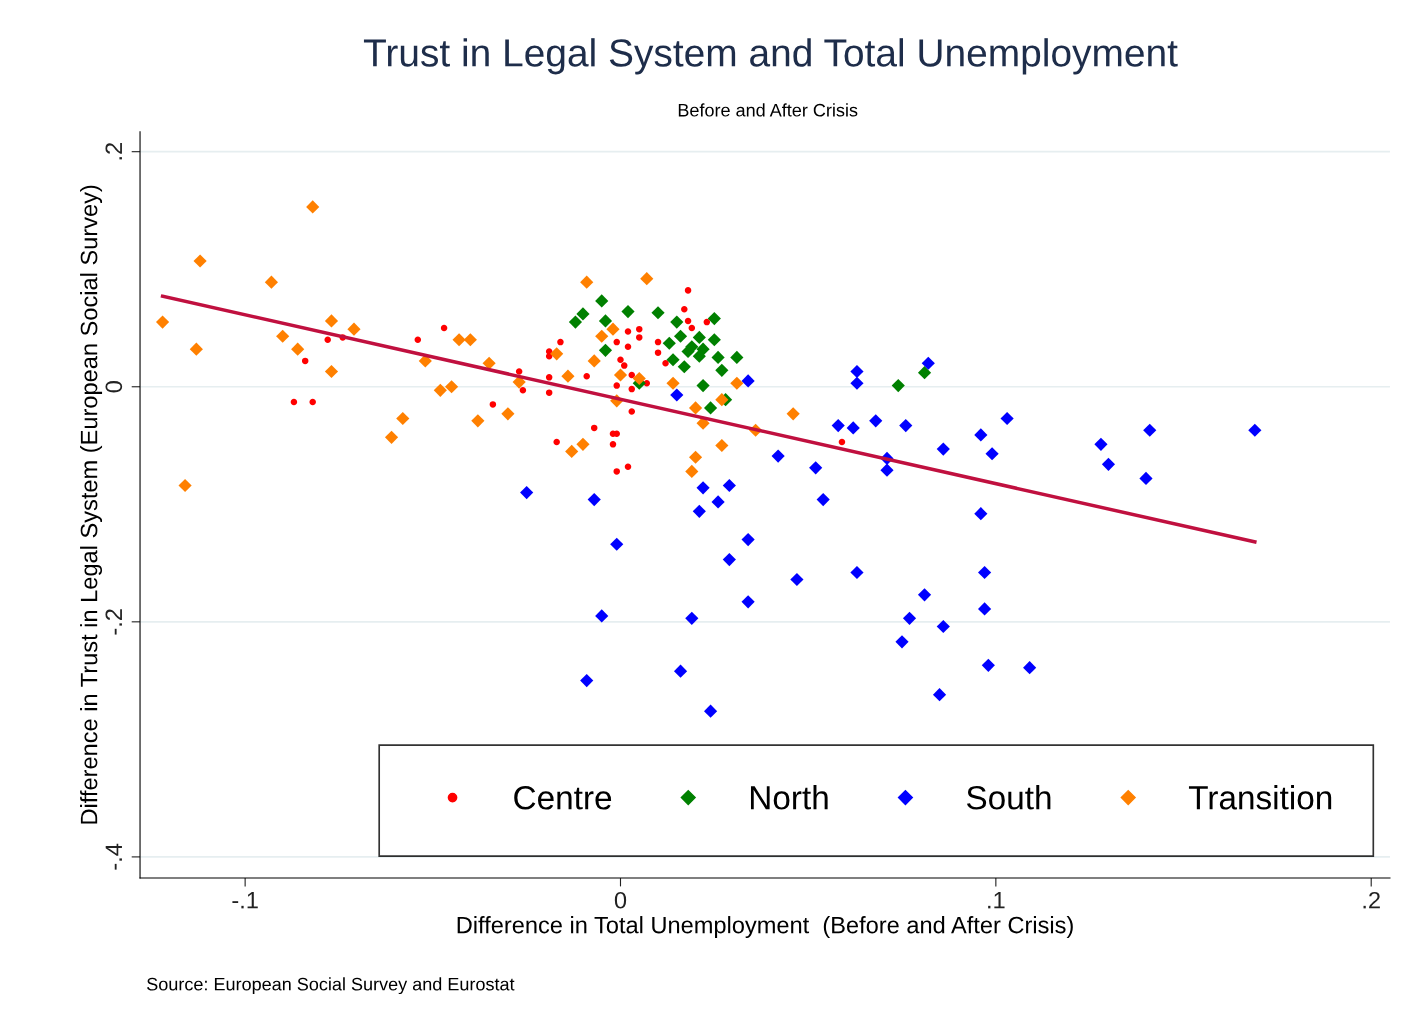 Image resolution: width=1406 pixels, height=1021 pixels. Describe the element at coordinates (768, 110) in the screenshot. I see `chart-subtitle: Before and After Crisis` at that location.